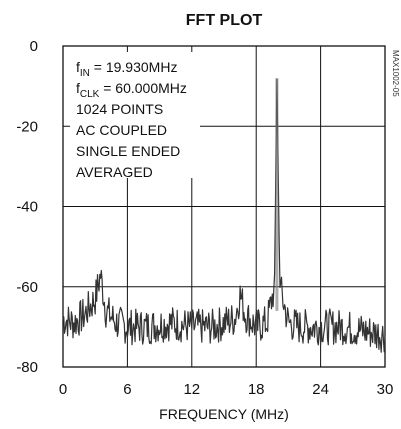 The width and height of the screenshot is (401, 429). I want to click on annotation-line: AVERAGED, so click(114, 172).